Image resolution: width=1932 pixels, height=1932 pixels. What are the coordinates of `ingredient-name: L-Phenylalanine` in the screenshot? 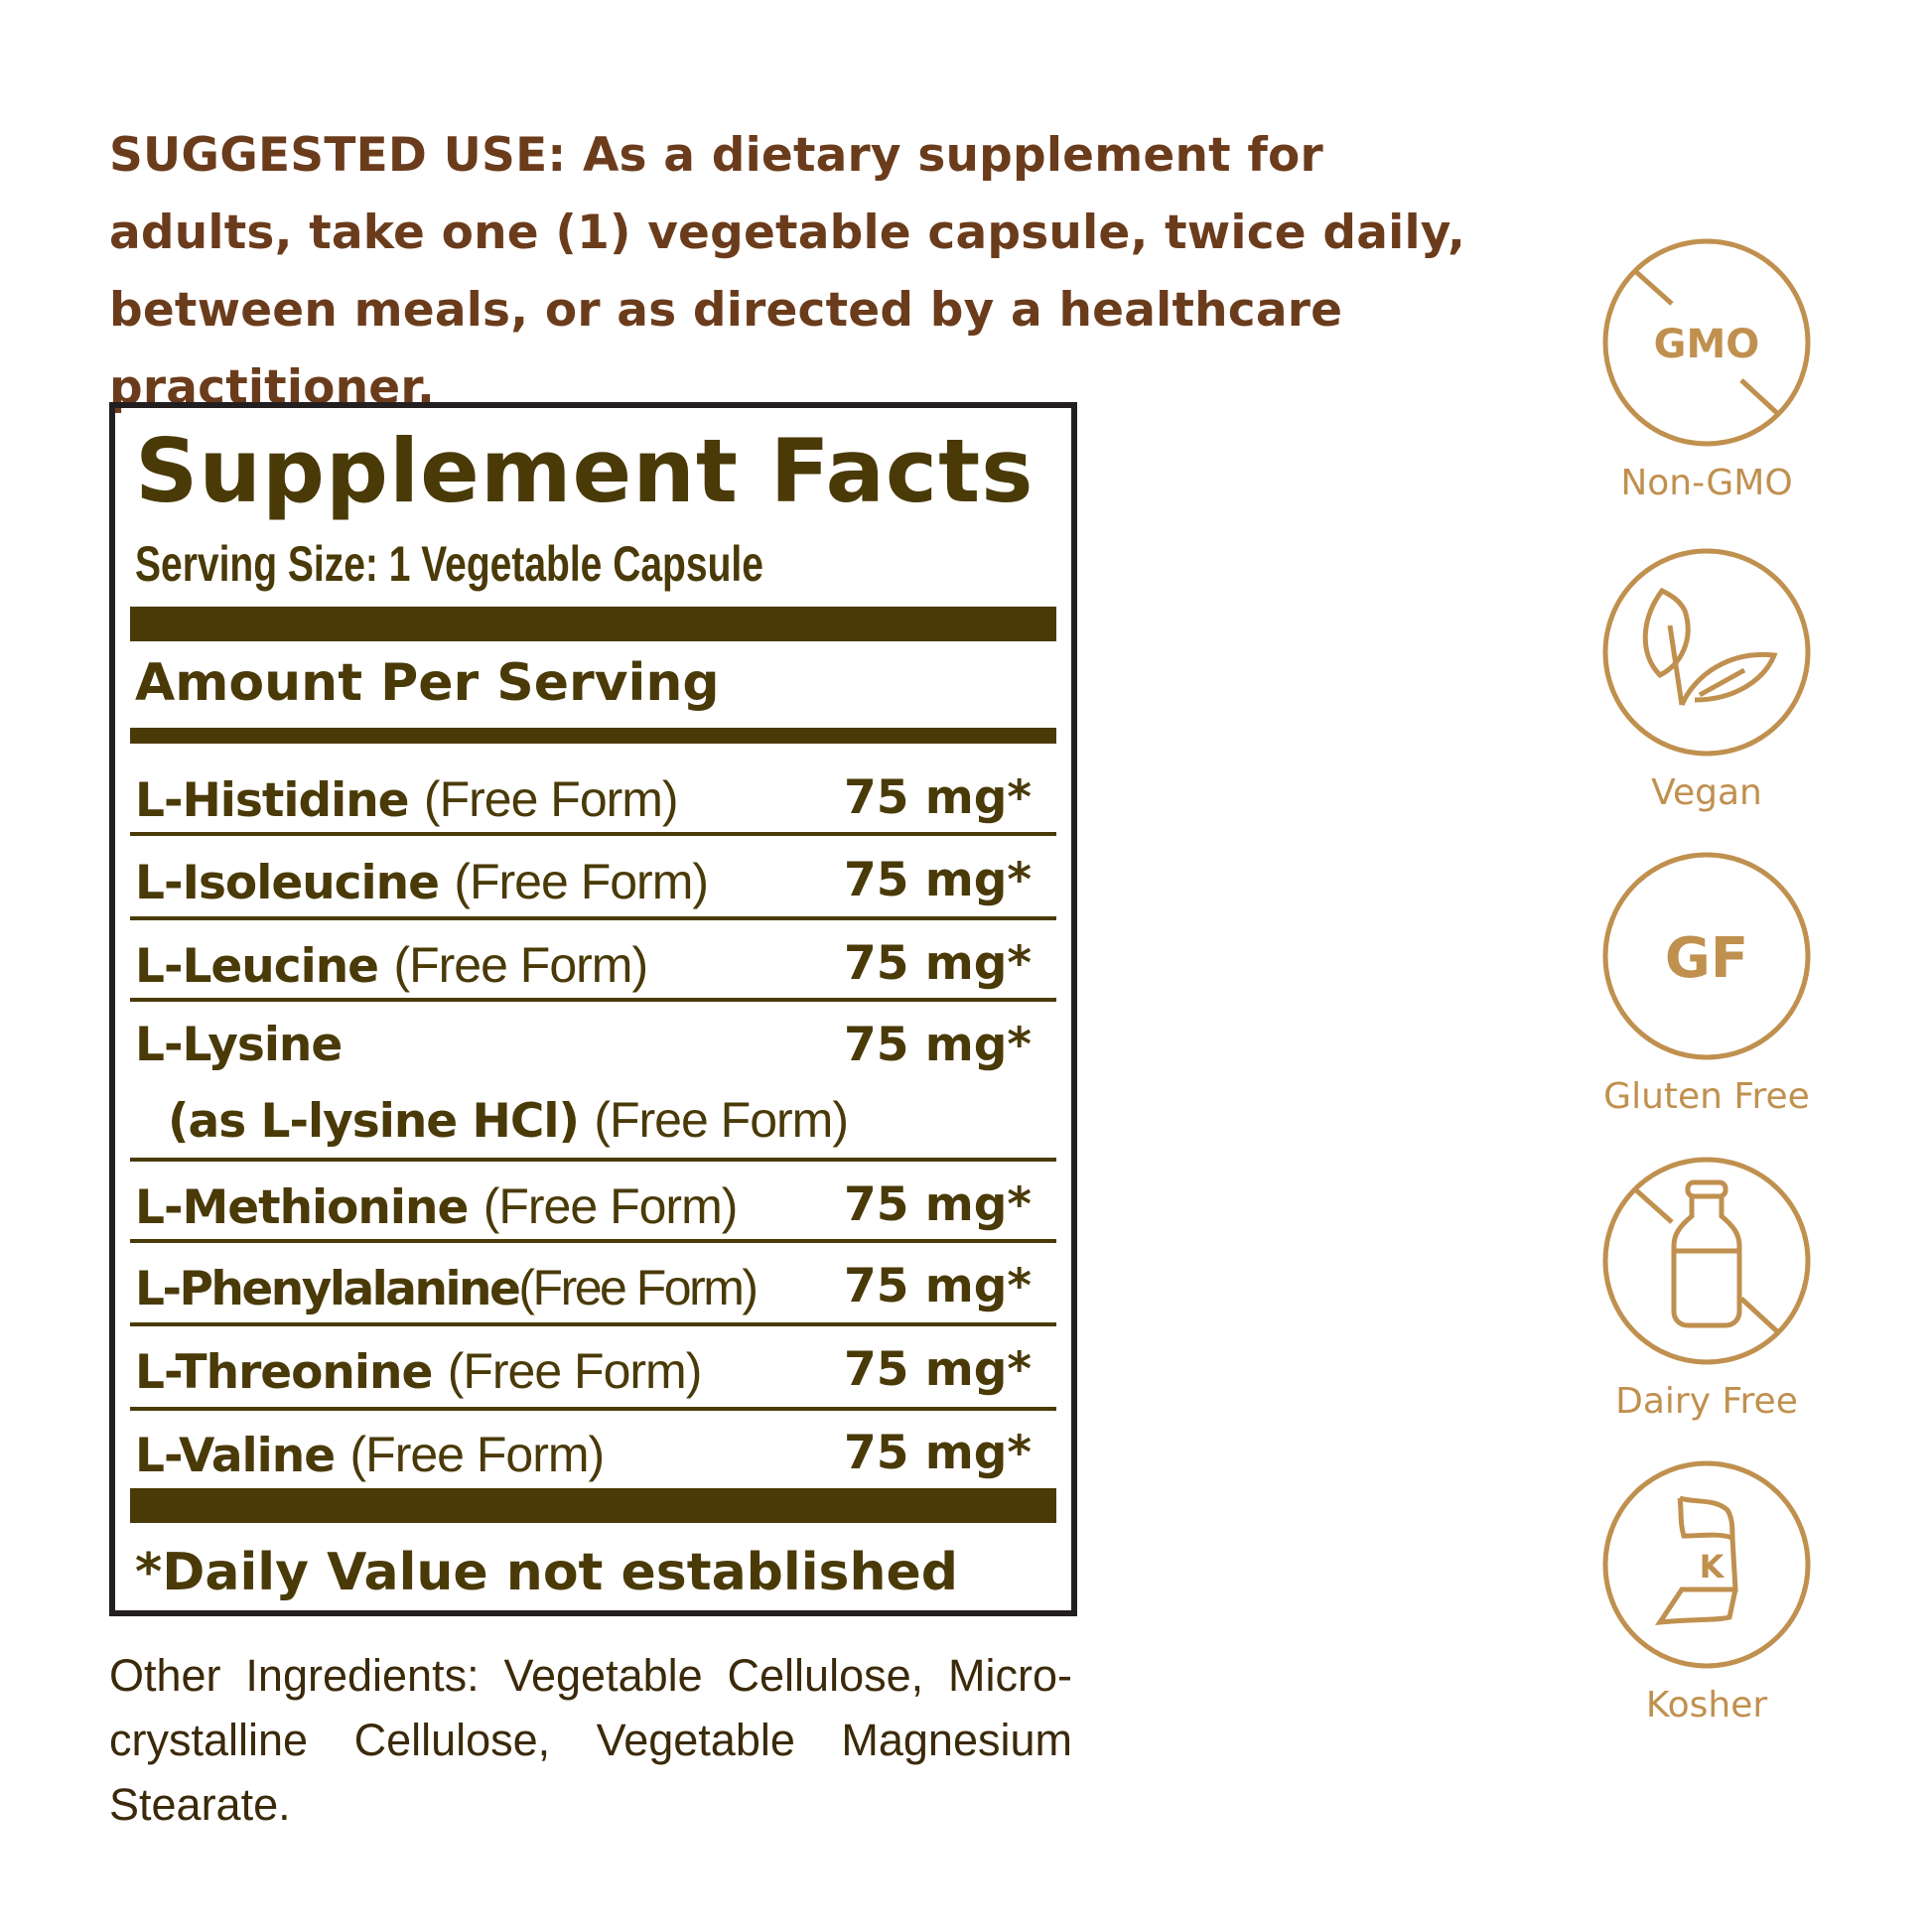 It's located at (328, 1289).